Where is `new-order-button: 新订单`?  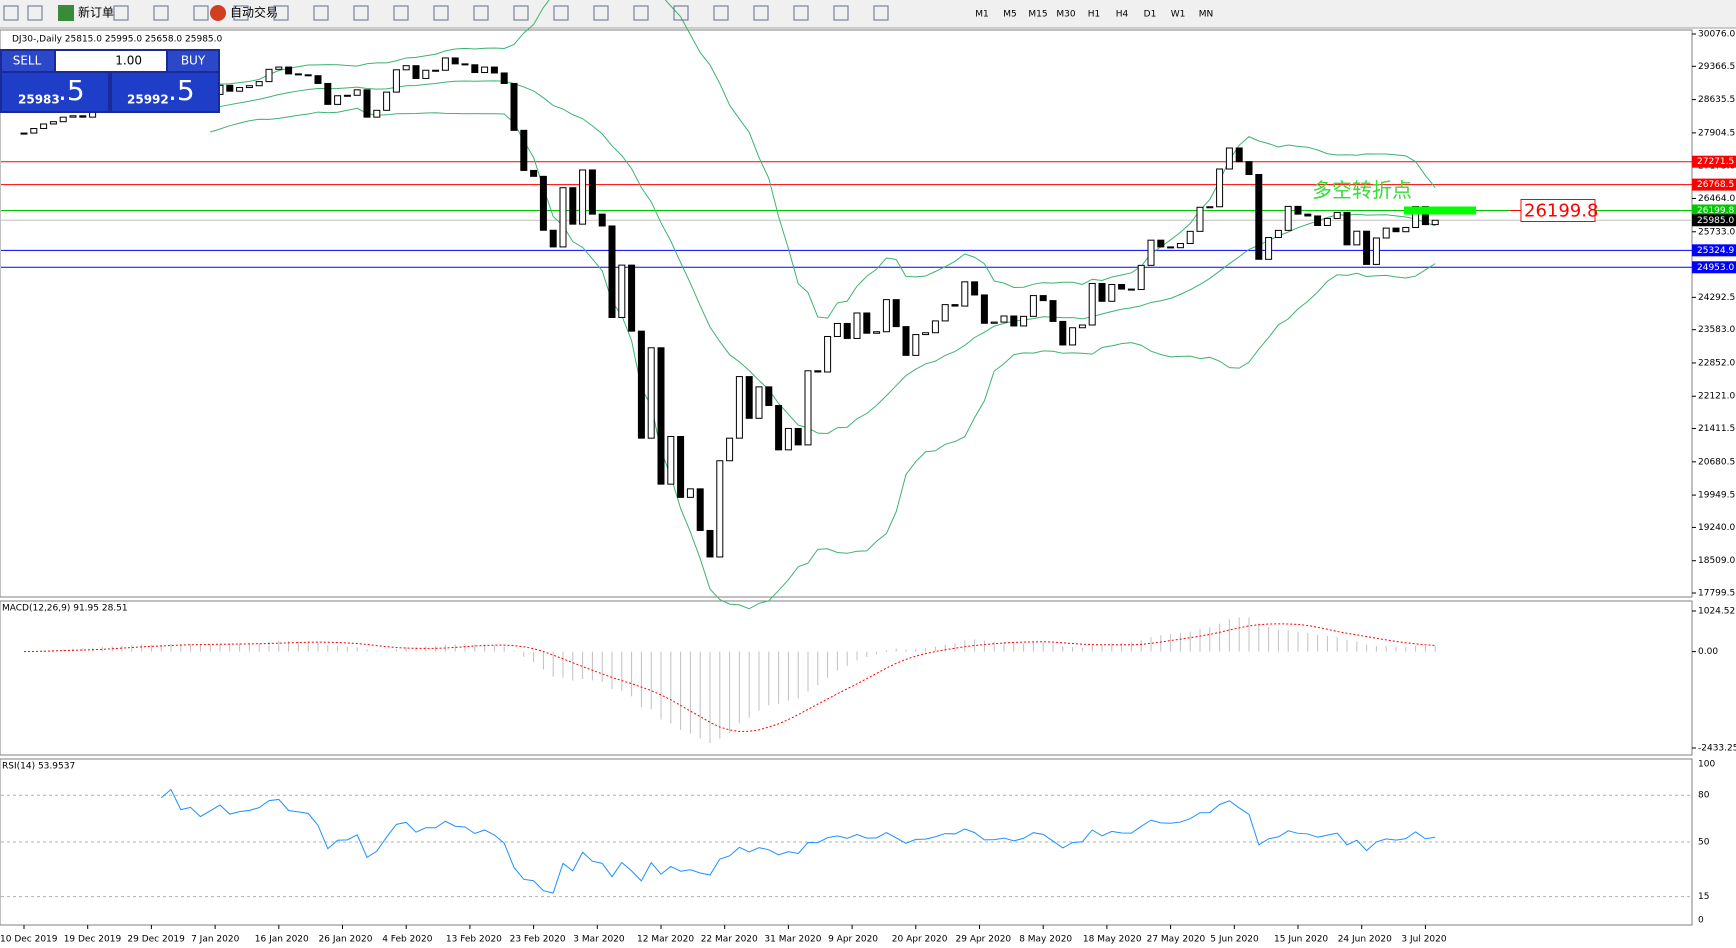
new-order-button: 新订单 is located at coordinates (96, 12).